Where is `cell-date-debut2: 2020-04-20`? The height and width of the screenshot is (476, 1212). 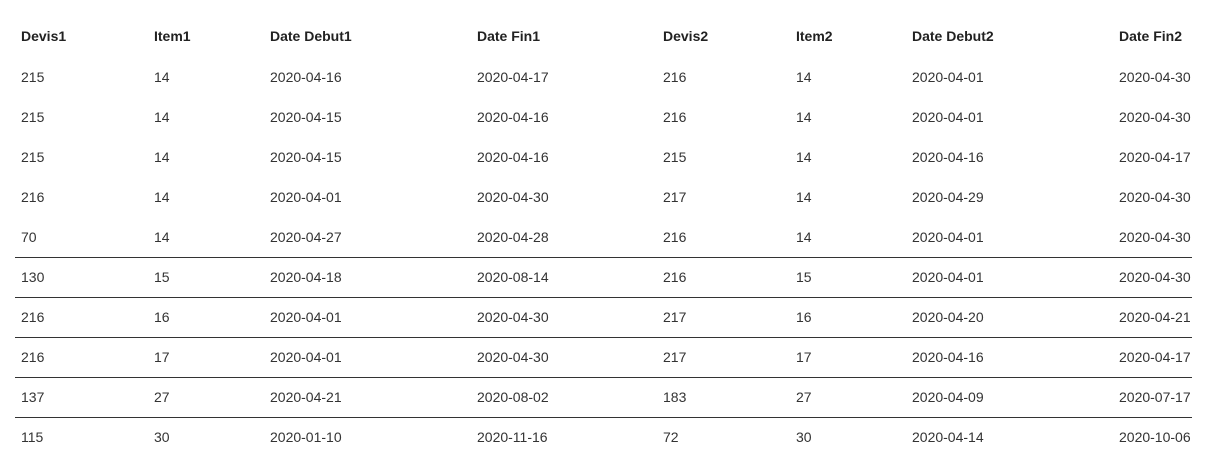
cell-date-debut2: 2020-04-20 is located at coordinates (1009, 316).